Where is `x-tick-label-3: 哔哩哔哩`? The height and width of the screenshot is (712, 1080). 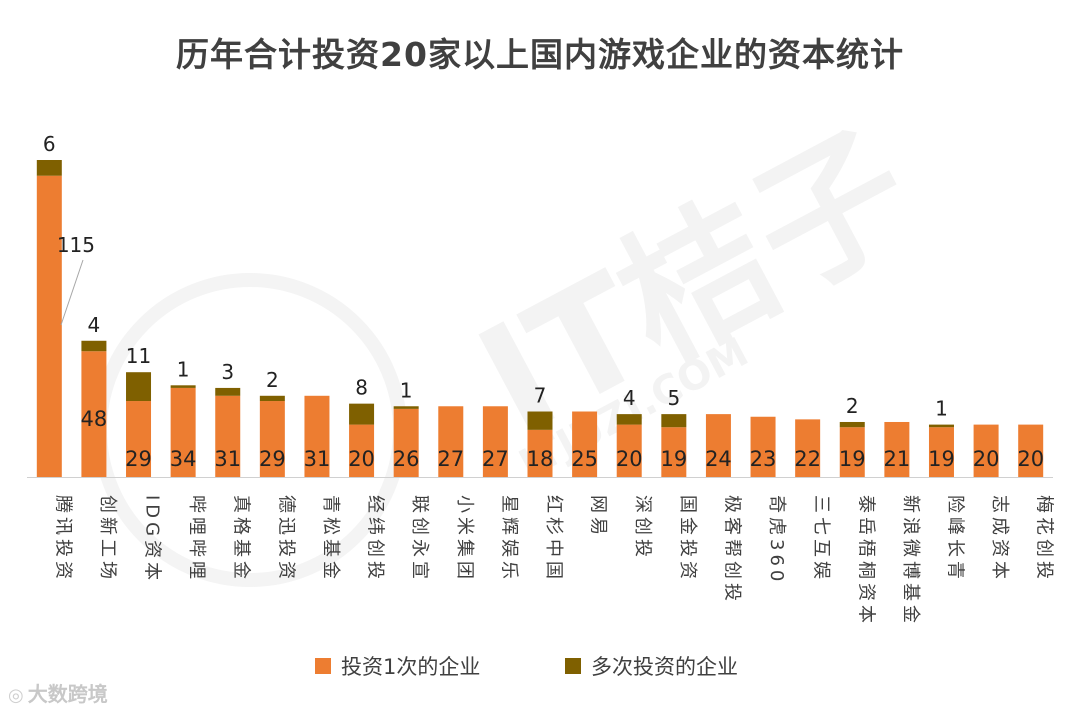
x-tick-label-3: 哔哩哔哩 is located at coordinates (196, 539).